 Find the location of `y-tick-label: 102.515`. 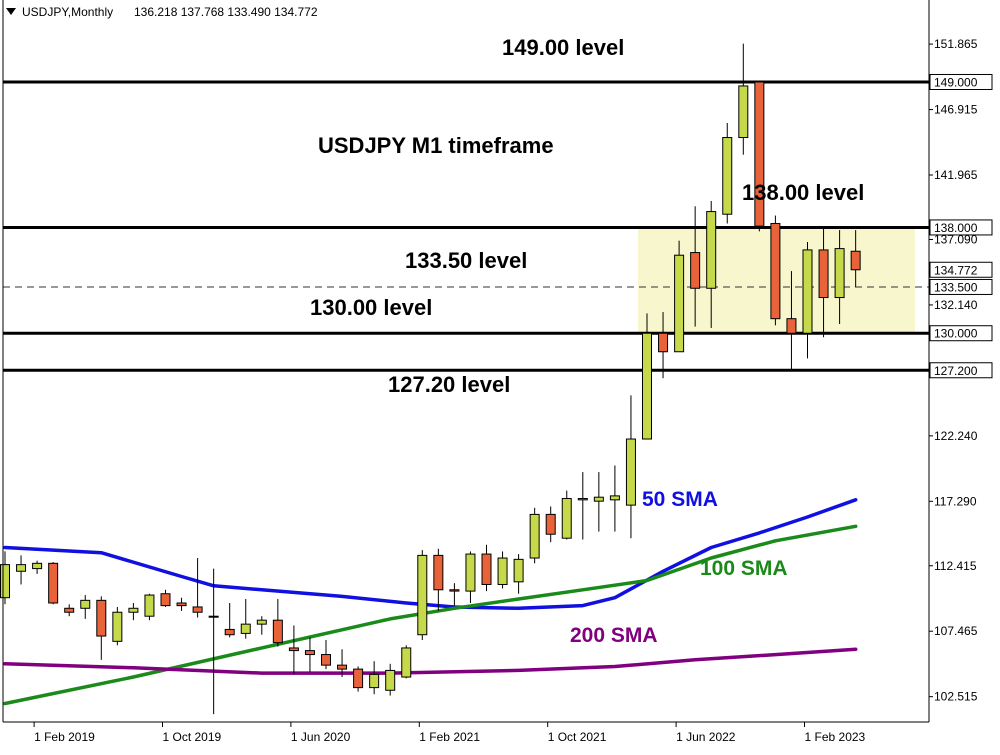

y-tick-label: 102.515 is located at coordinates (956, 697).